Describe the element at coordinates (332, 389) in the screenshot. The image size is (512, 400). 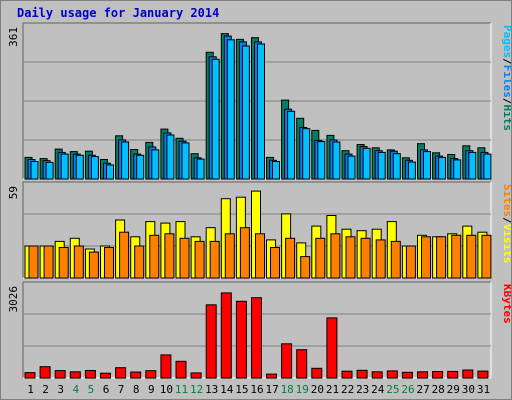
I see `day-label-21: 21` at that location.